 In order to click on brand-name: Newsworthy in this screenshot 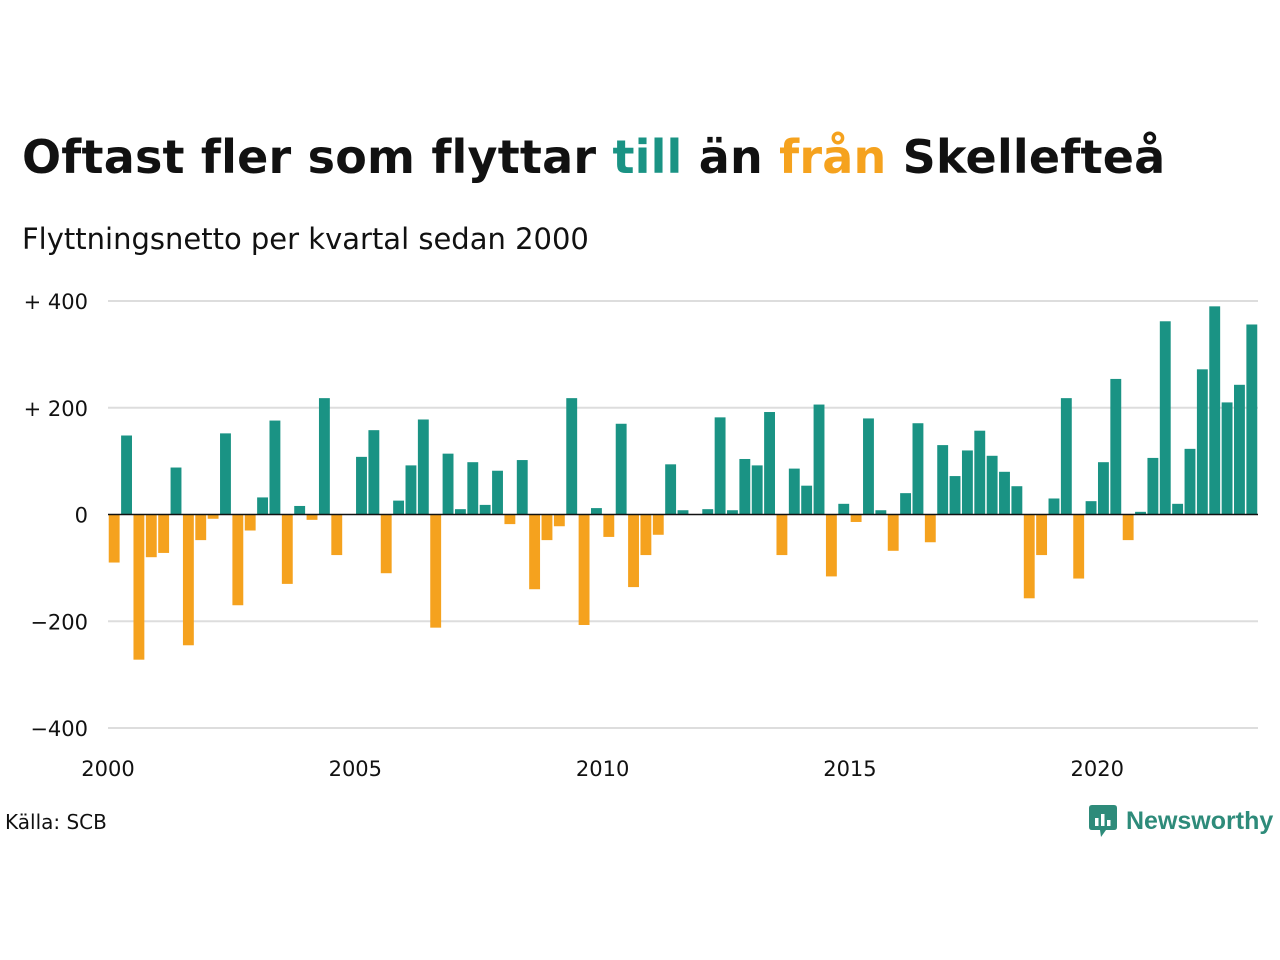, I will do `click(1200, 820)`.